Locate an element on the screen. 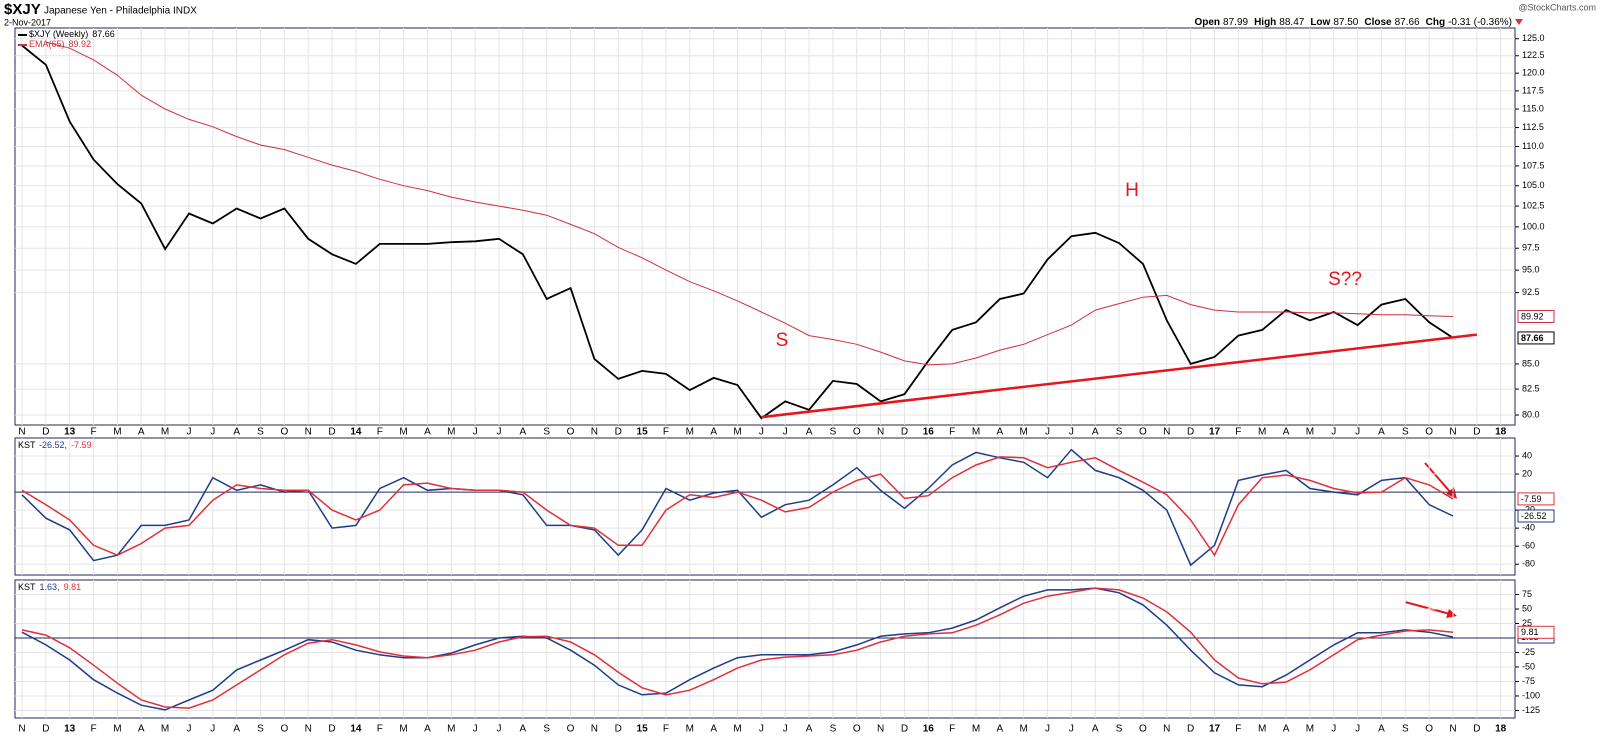 This screenshot has width=1600, height=750. quote-label: Low is located at coordinates (1320, 22).